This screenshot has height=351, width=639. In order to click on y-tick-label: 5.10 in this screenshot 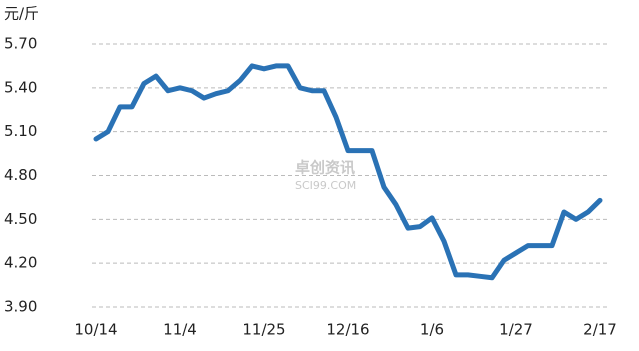, I will do `click(20, 131)`.